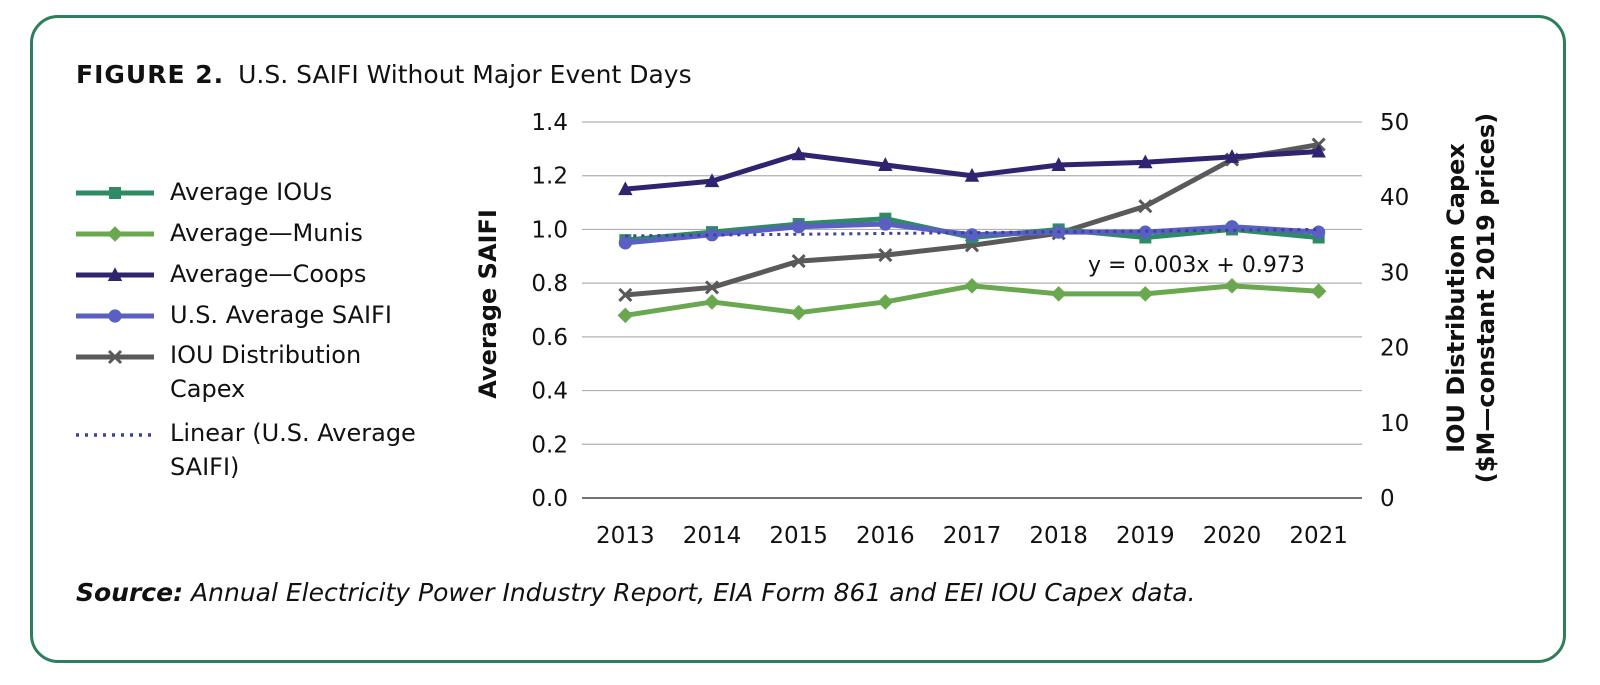 The width and height of the screenshot is (1600, 685). I want to click on legend-label: IOU Distribution Capex, so click(266, 372).